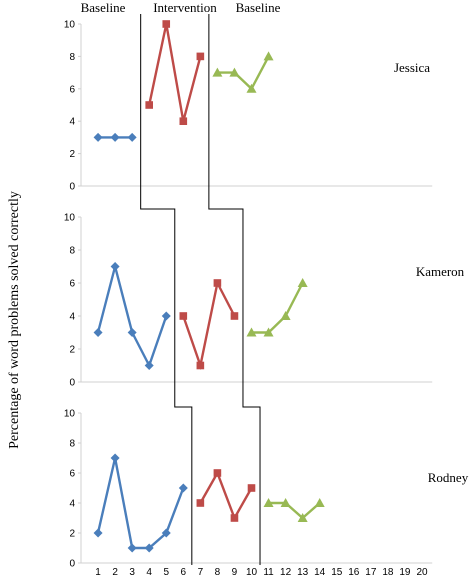 The height and width of the screenshot is (577, 474). I want to click on x-tick-label: 6, so click(184, 572).